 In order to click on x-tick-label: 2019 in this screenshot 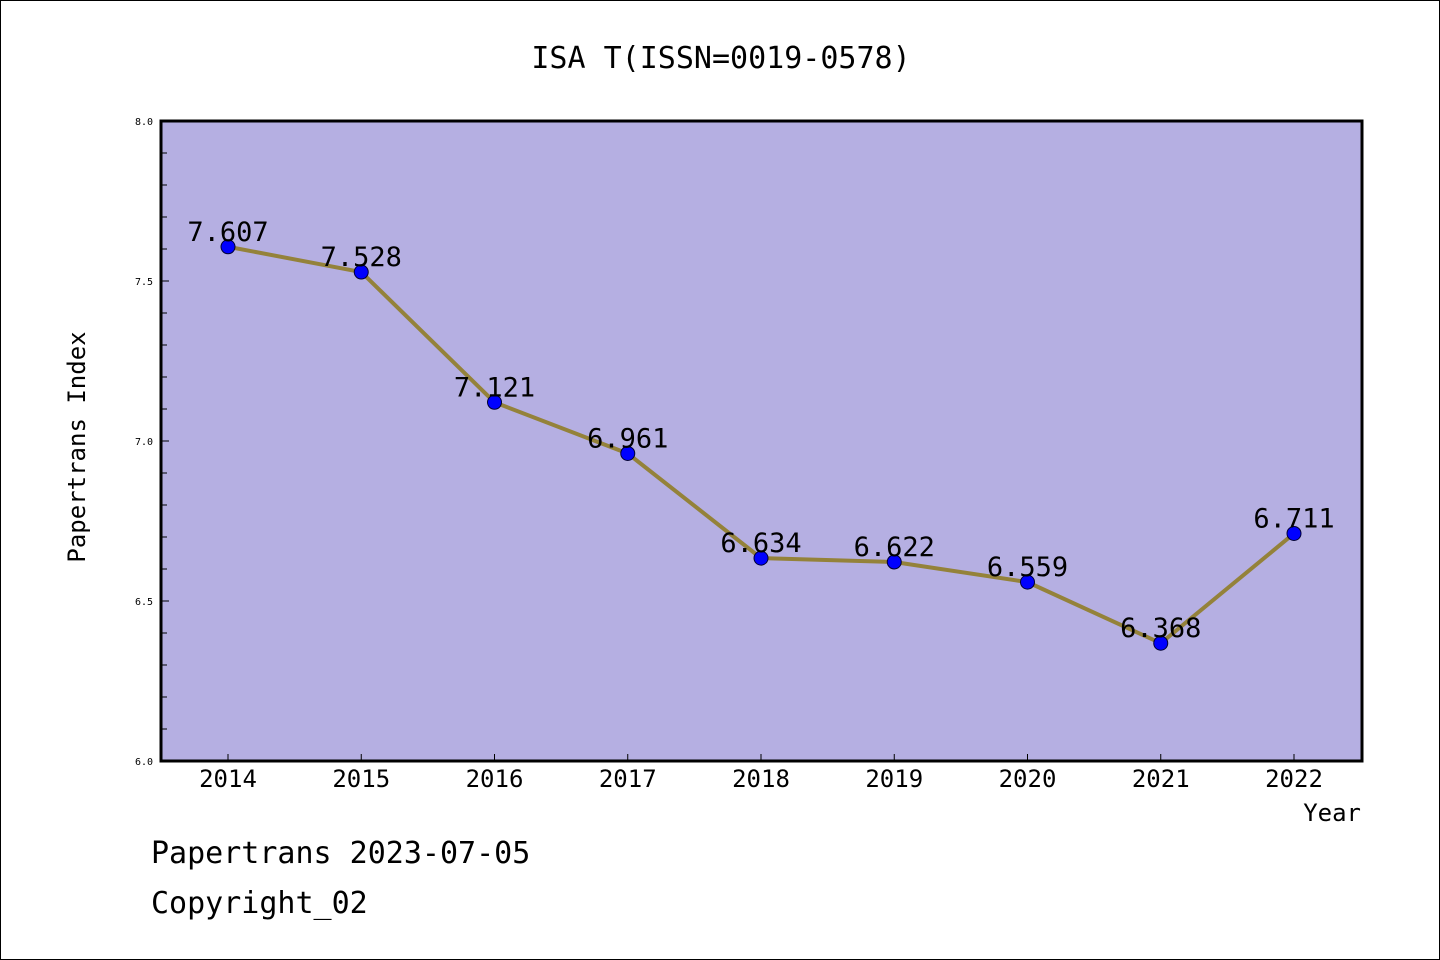, I will do `click(894, 779)`.